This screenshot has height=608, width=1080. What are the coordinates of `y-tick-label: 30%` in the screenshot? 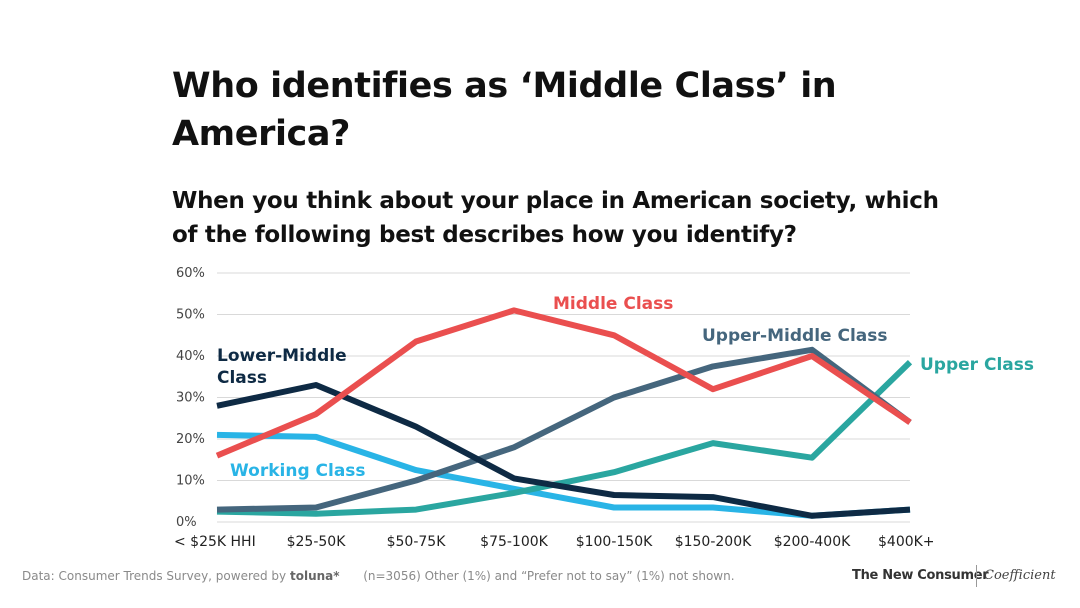 It's located at (190, 398).